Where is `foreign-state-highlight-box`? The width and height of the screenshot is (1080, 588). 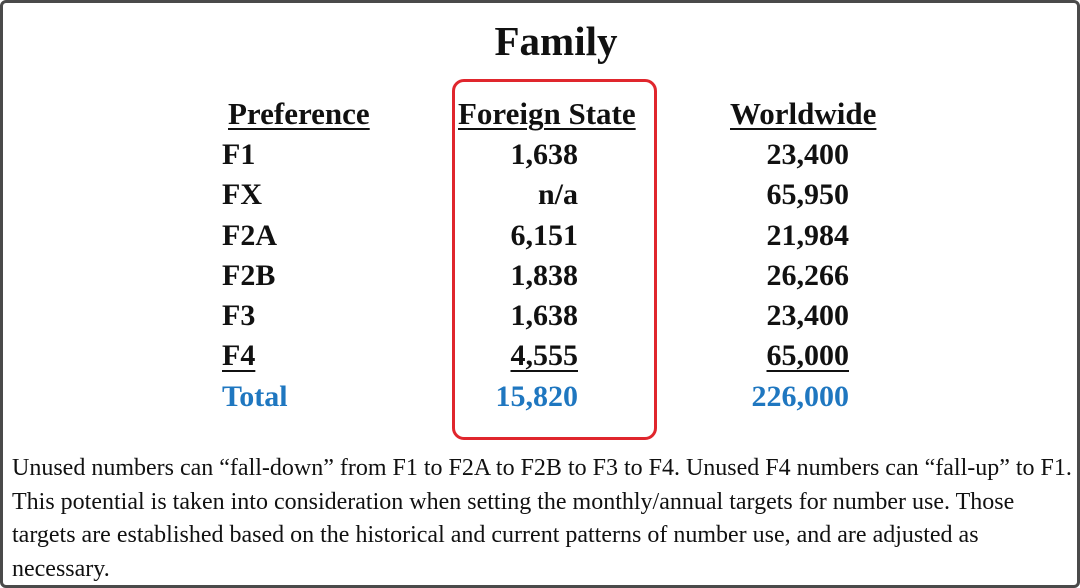
foreign-state-highlight-box is located at coordinates (554, 259).